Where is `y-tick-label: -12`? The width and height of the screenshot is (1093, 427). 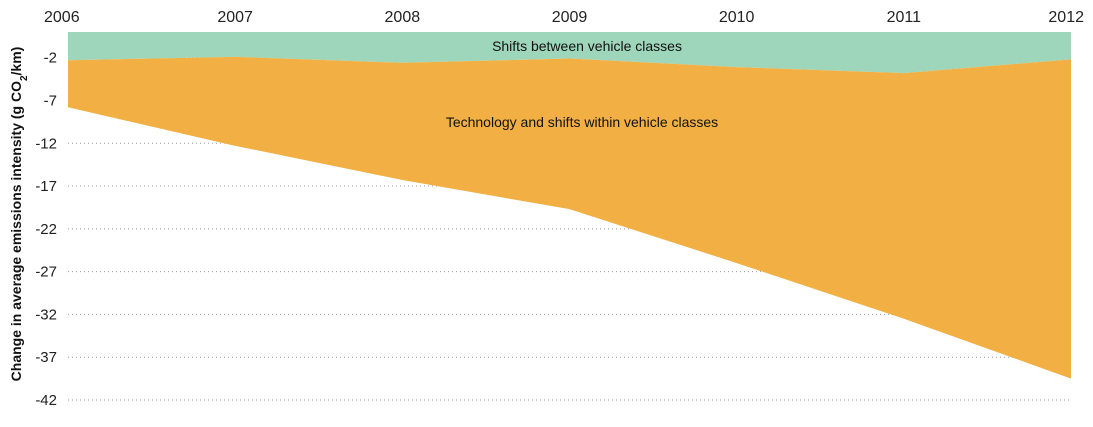
y-tick-label: -12 is located at coordinates (46, 143).